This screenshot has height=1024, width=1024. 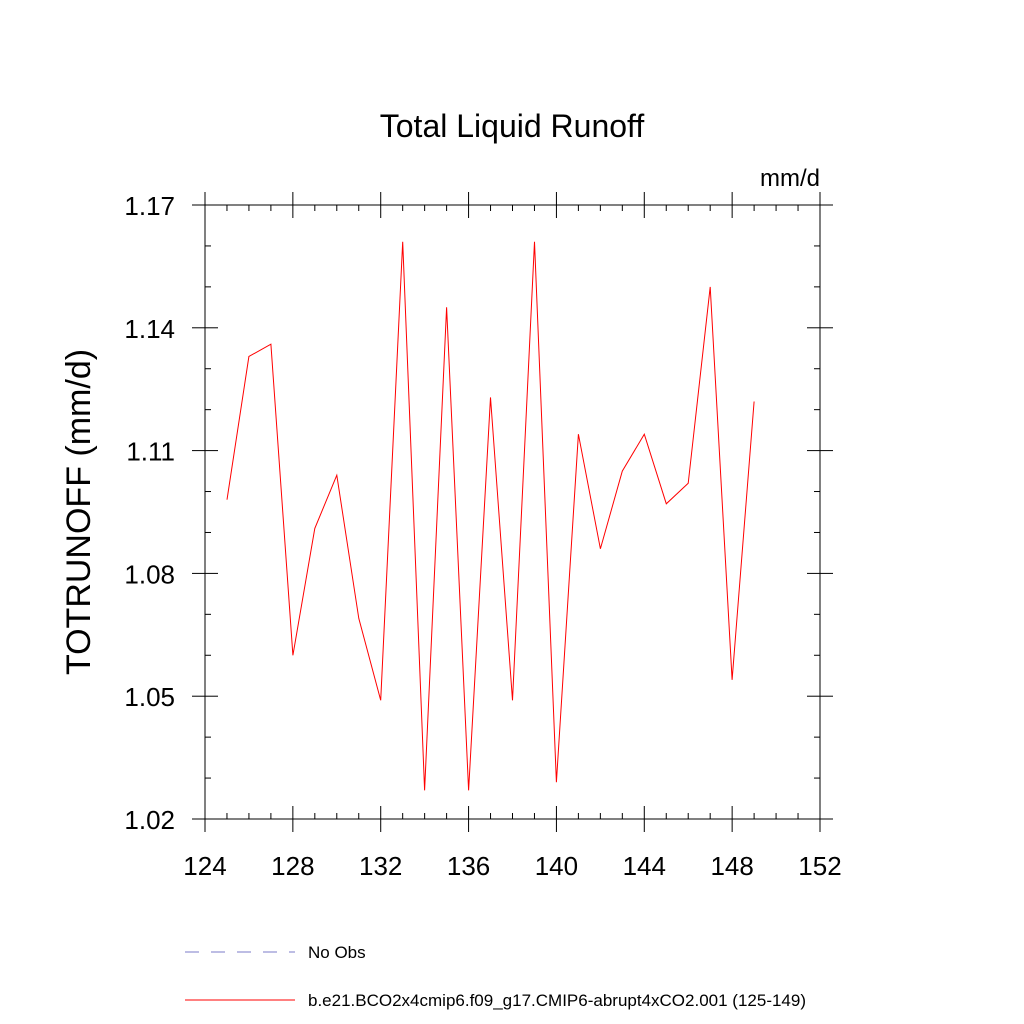 What do you see at coordinates (204, 866) in the screenshot?
I see `x-tick-label: 124` at bounding box center [204, 866].